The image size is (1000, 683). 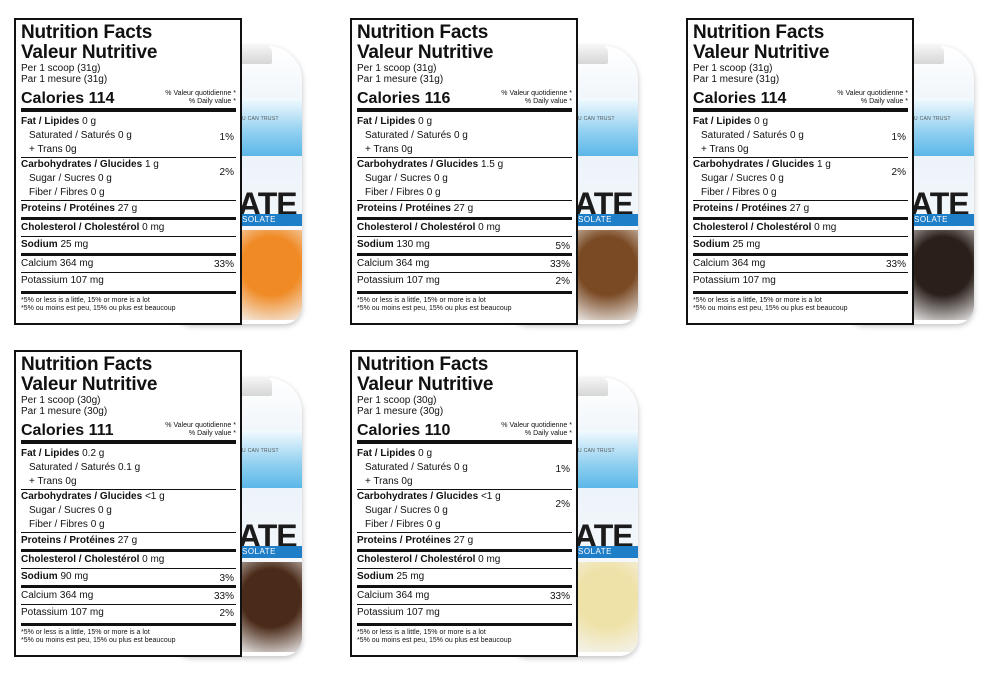 What do you see at coordinates (800, 136) in the screenshot?
I see `saturated-row: Saturated / Saturés 0 g 1%` at bounding box center [800, 136].